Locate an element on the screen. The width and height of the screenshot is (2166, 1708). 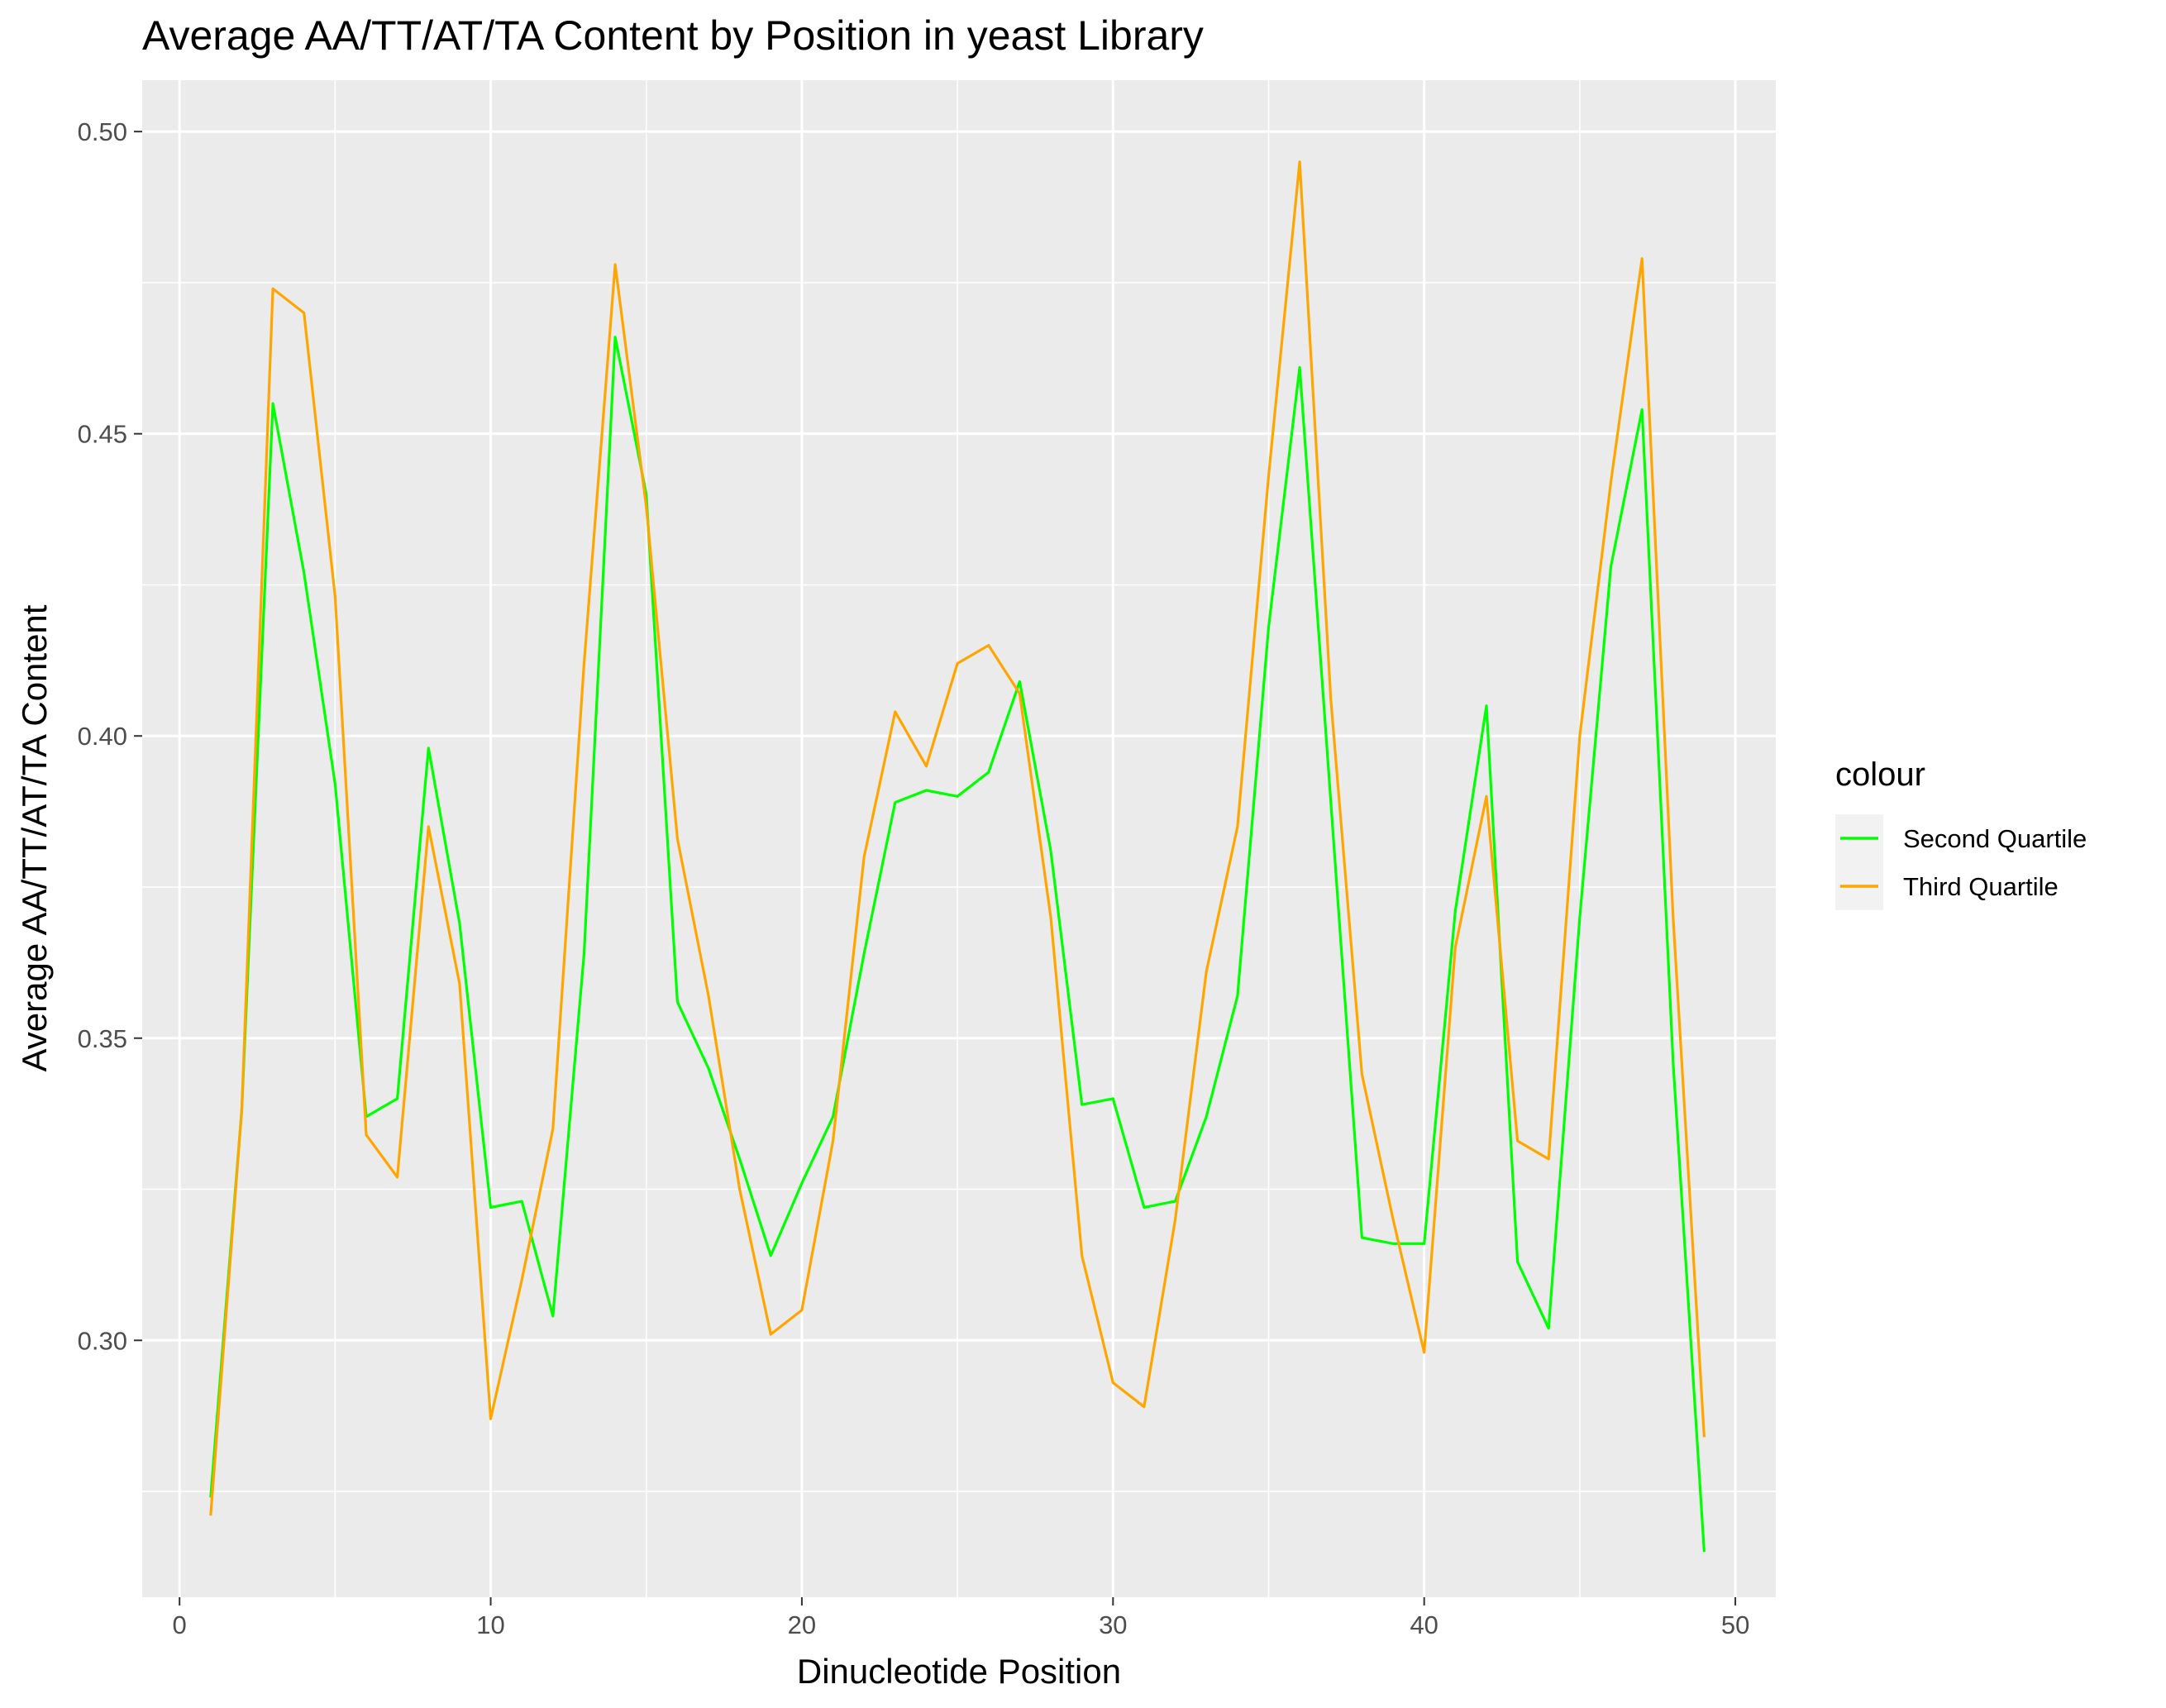
x-tick-label: 10 is located at coordinates (490, 1624).